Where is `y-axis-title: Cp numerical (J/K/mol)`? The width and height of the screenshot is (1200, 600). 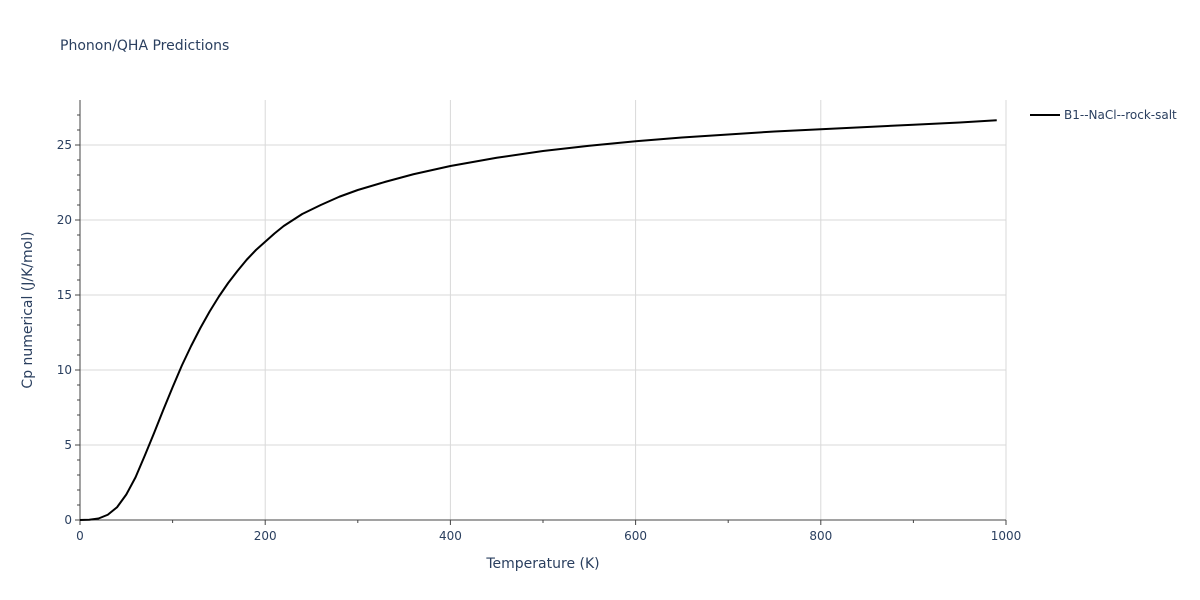 y-axis-title: Cp numerical (J/K/mol) is located at coordinates (28, 309).